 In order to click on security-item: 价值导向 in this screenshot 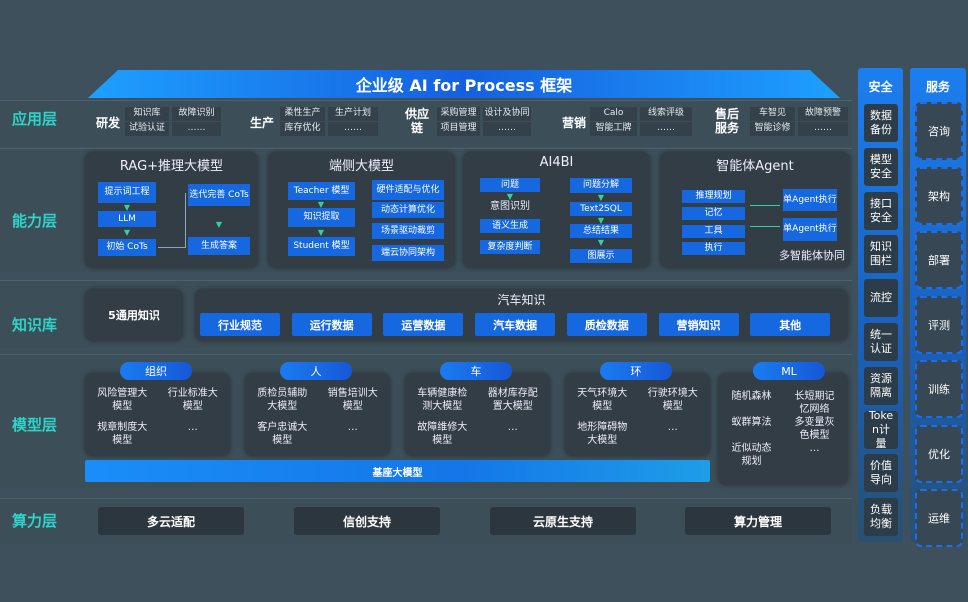, I will do `click(881, 473)`.